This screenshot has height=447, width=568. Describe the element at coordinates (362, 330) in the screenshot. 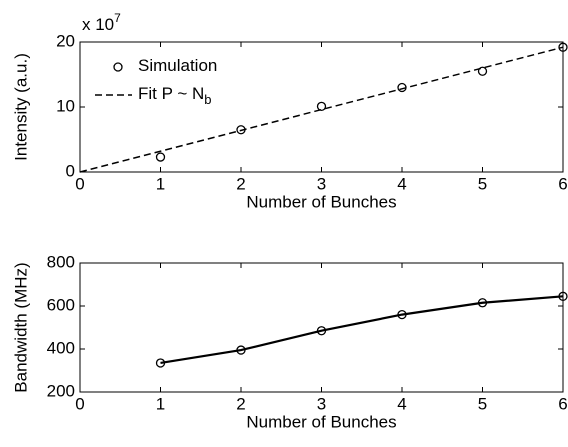

I see `series-line` at that location.